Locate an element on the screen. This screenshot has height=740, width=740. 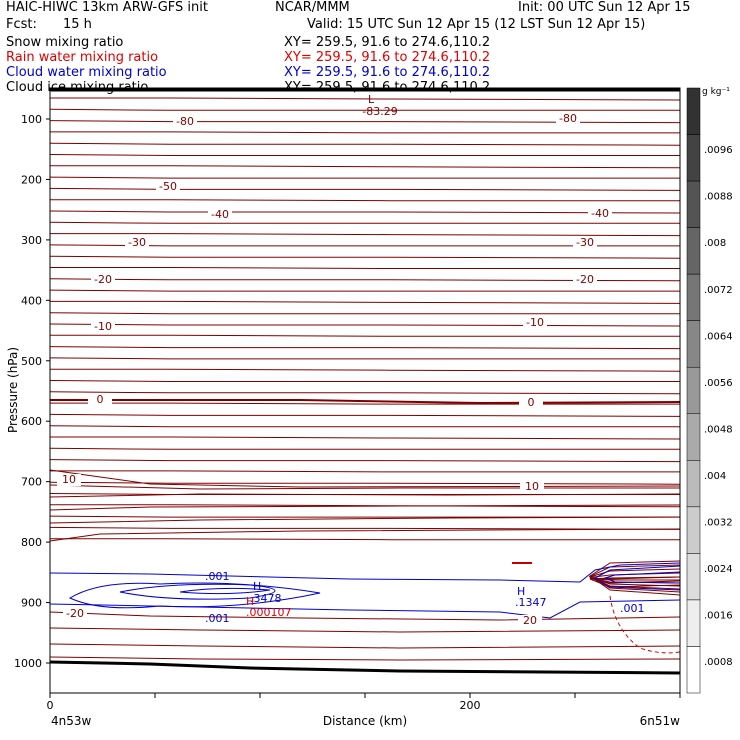
cloud-water-contours is located at coordinates (365, 590).